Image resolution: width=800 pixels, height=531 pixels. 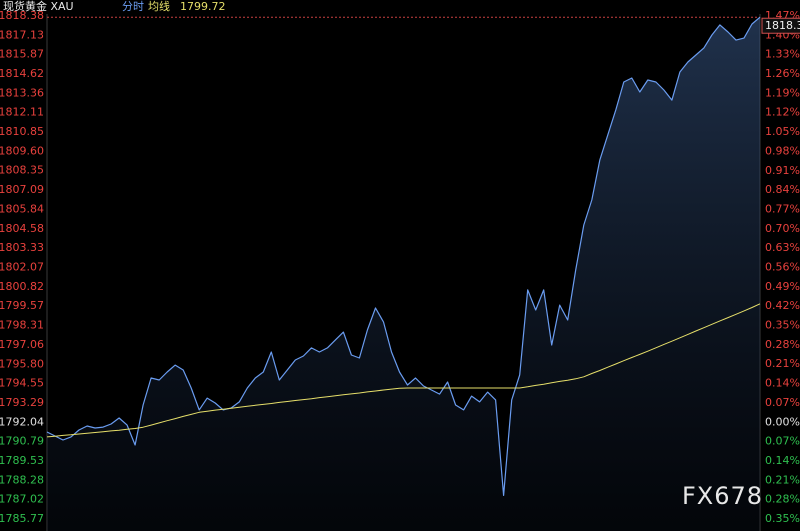 What do you see at coordinates (782, 54) in the screenshot?
I see `y2-tick-label: 1.33%` at bounding box center [782, 54].